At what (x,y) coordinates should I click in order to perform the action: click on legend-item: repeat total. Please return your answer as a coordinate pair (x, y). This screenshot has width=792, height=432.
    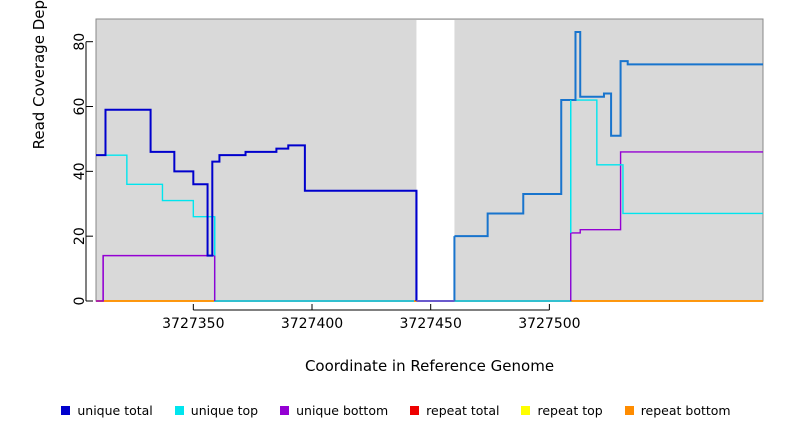
    Looking at the image, I should click on (454, 410).